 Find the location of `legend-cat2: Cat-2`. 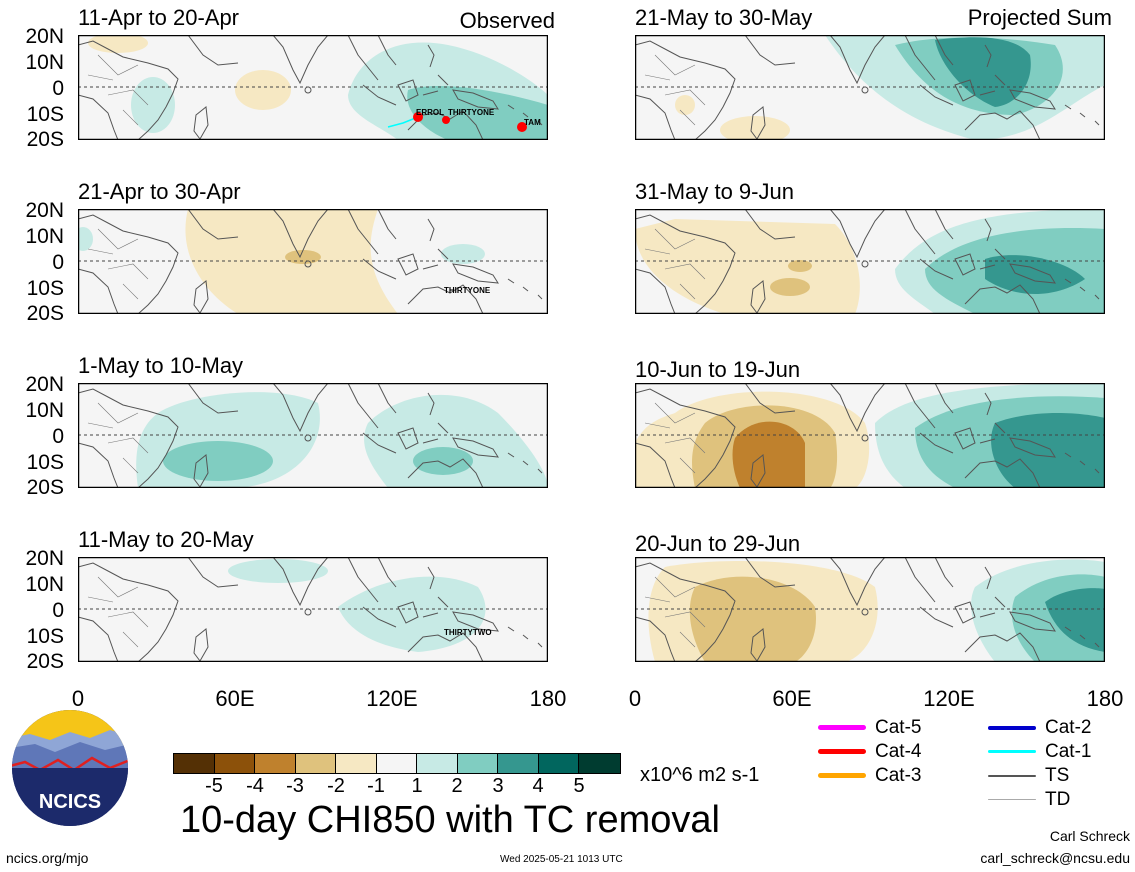

legend-cat2: Cat-2 is located at coordinates (1039, 727).